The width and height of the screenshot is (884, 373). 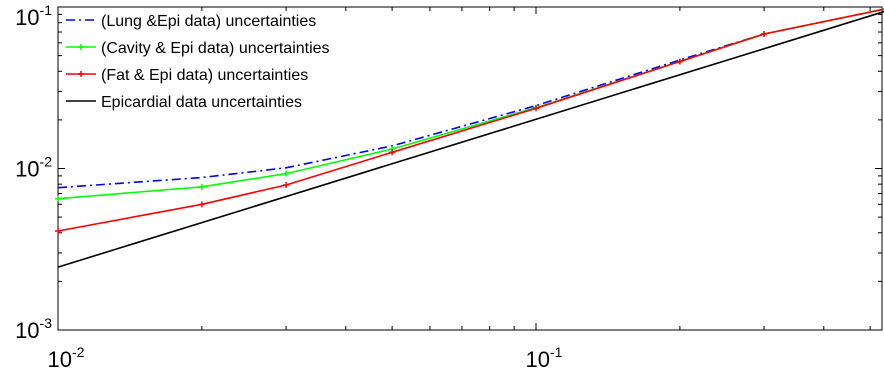 What do you see at coordinates (215, 48) in the screenshot?
I see `legend-label: (Cavity & Epi data) uncertainties` at bounding box center [215, 48].